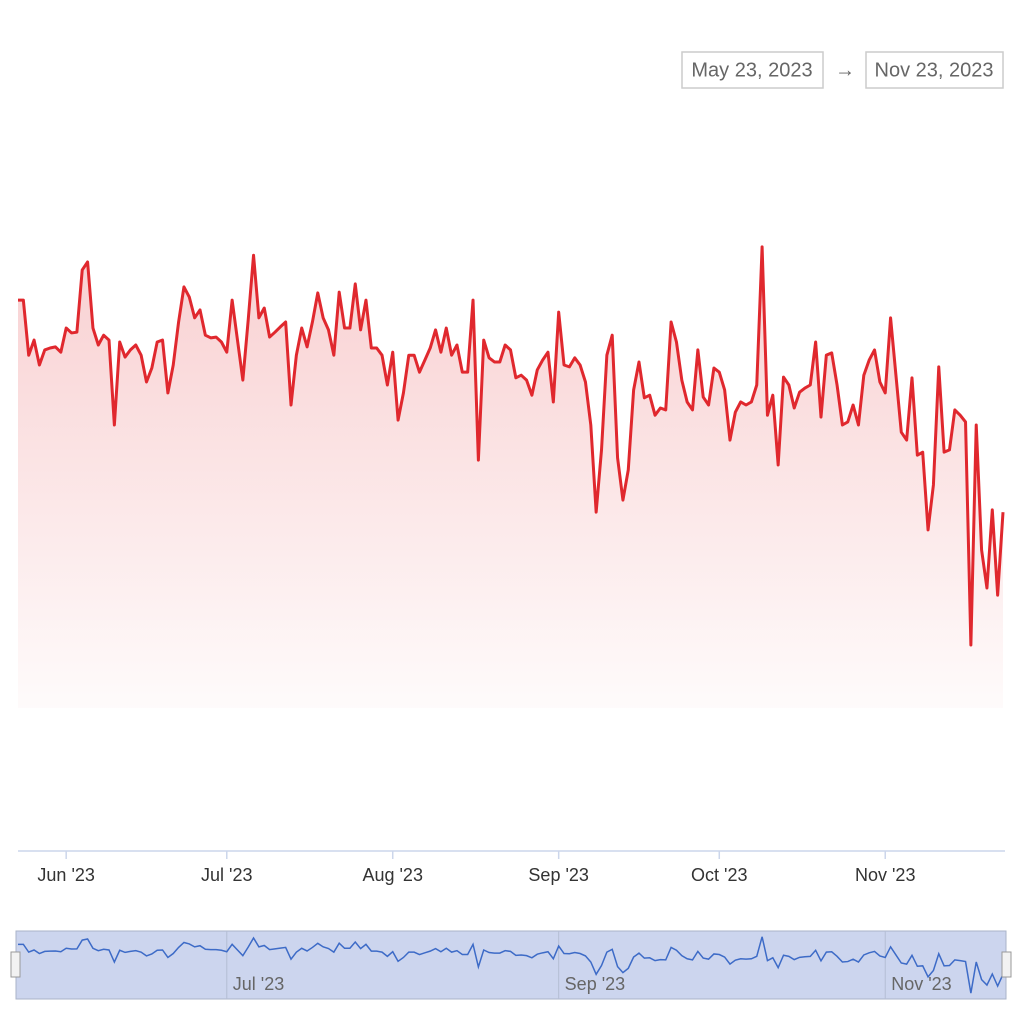 This screenshot has width=1024, height=1024. I want to click on x-tick-label: Oct '23, so click(719, 875).